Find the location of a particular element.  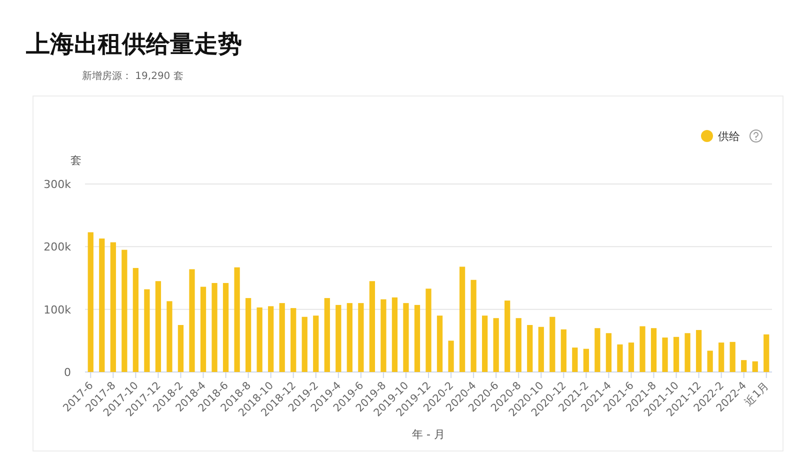

y-axis-title: 套 is located at coordinates (76, 160).